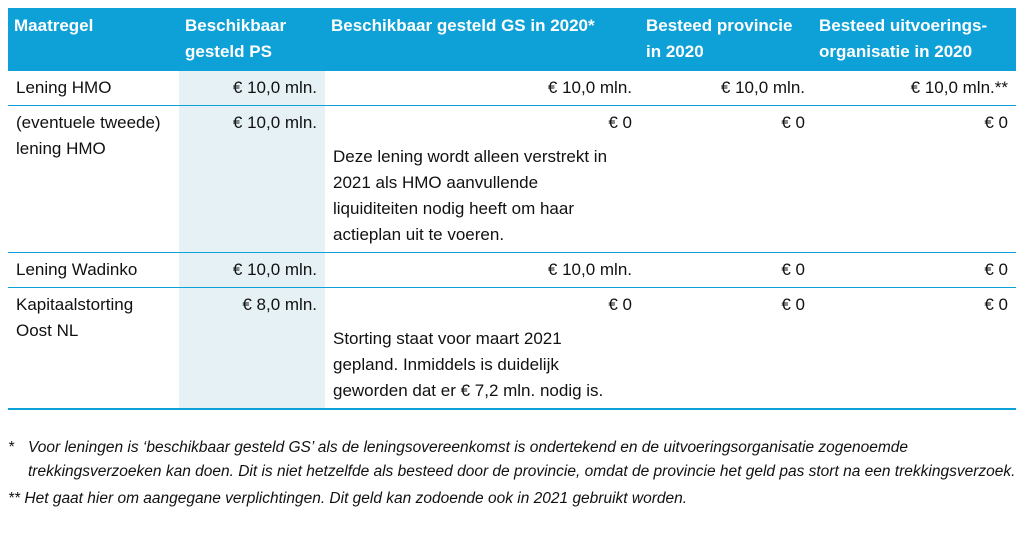 The height and width of the screenshot is (543, 1024). I want to click on cell-maatregel: (eventuele tweede) lening HMO, so click(93, 179).